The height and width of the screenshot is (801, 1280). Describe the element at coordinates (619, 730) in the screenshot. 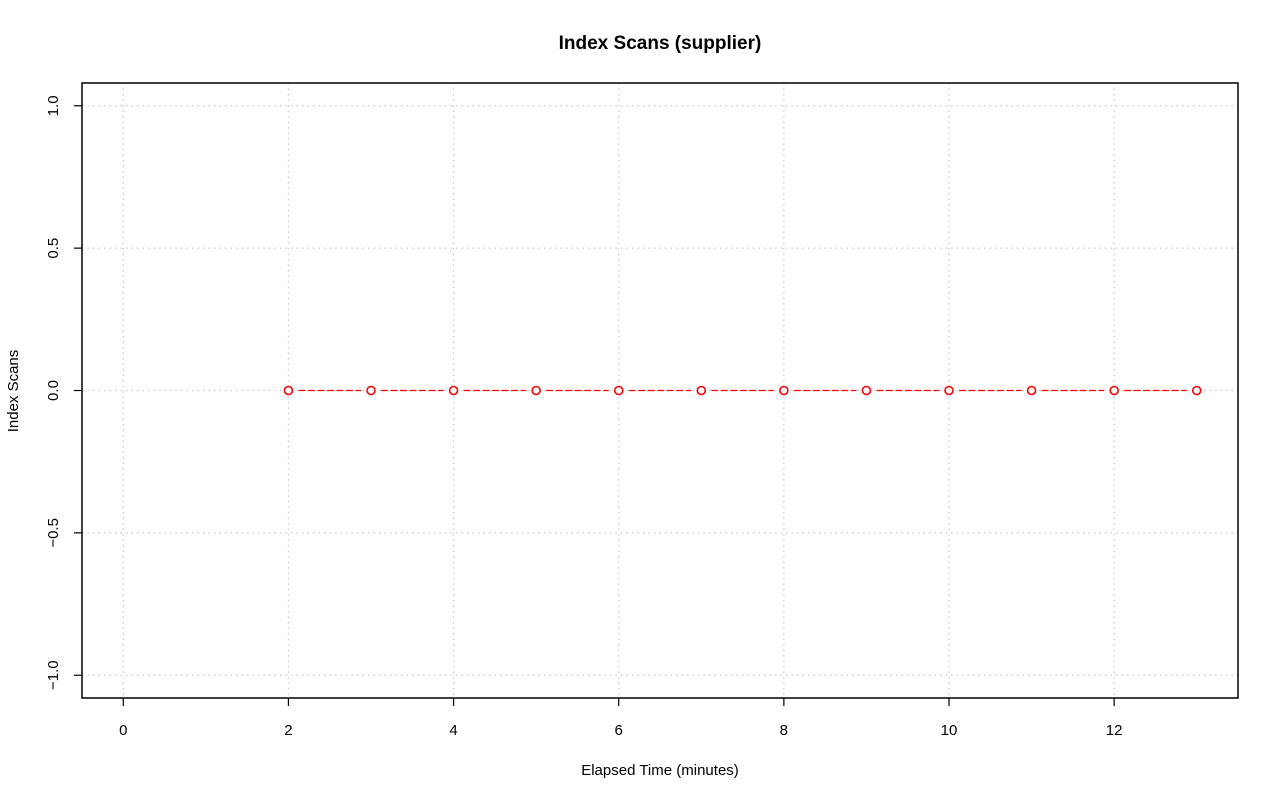

I see `x-tick-label: 6` at that location.